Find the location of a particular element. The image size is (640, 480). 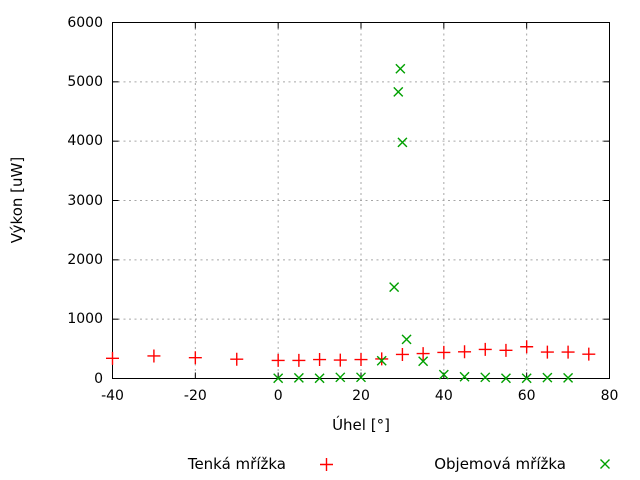

legend-label-thin-grating: Tenká mřížka is located at coordinates (236, 464).